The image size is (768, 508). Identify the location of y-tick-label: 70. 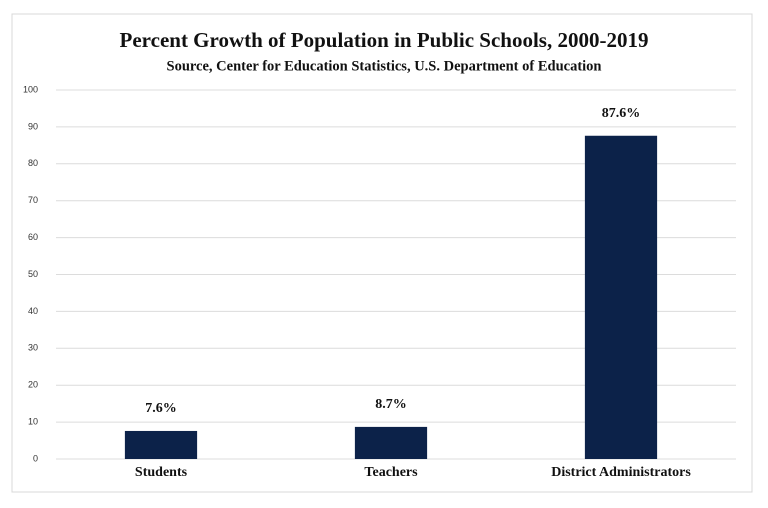
(33, 200).